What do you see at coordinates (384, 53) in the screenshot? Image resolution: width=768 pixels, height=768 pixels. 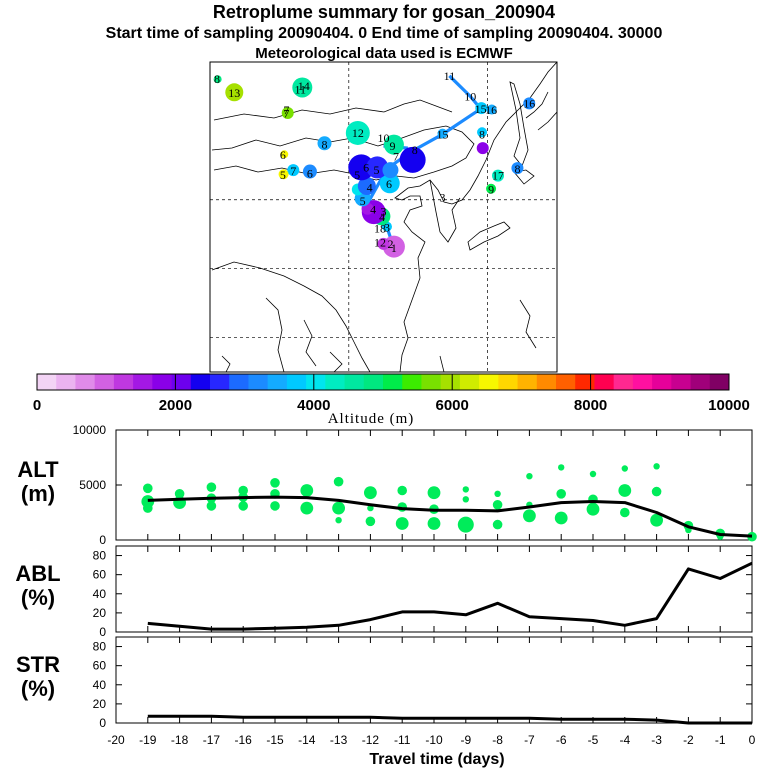 I see `met-data-line: Meteorological data used is ECMWF` at bounding box center [384, 53].